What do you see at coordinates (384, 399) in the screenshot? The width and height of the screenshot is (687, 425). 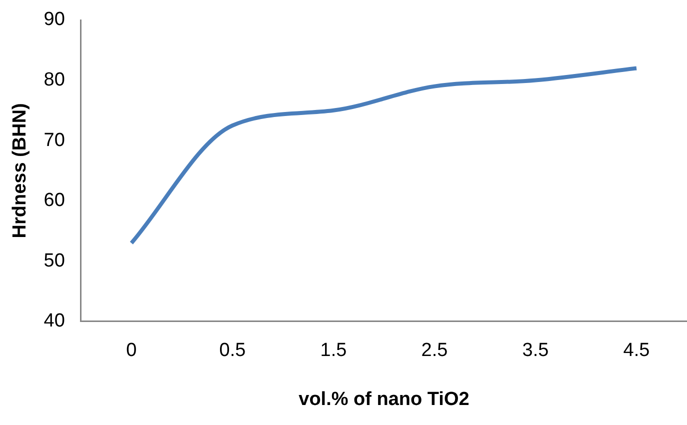 I see `x-axis-title: vol.% of nano TiO2` at bounding box center [384, 399].